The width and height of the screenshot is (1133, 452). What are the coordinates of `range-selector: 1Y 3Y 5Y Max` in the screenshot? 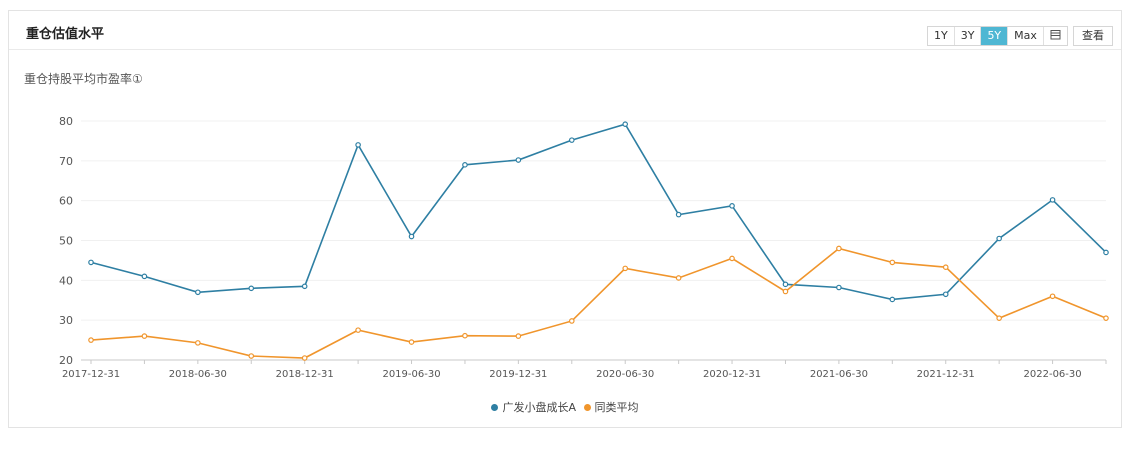 It's located at (997, 36).